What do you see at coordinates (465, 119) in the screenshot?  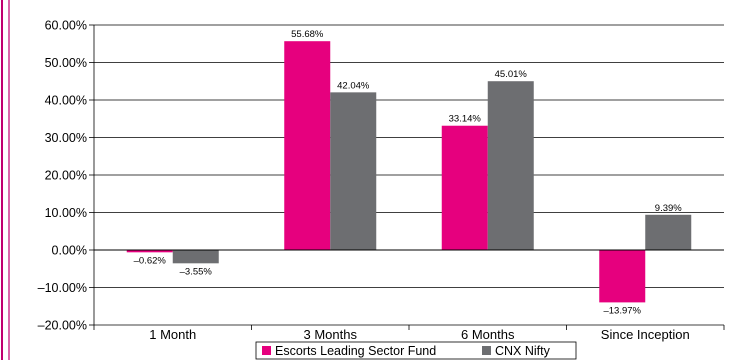 I see `data-label: 33.14%` at bounding box center [465, 119].